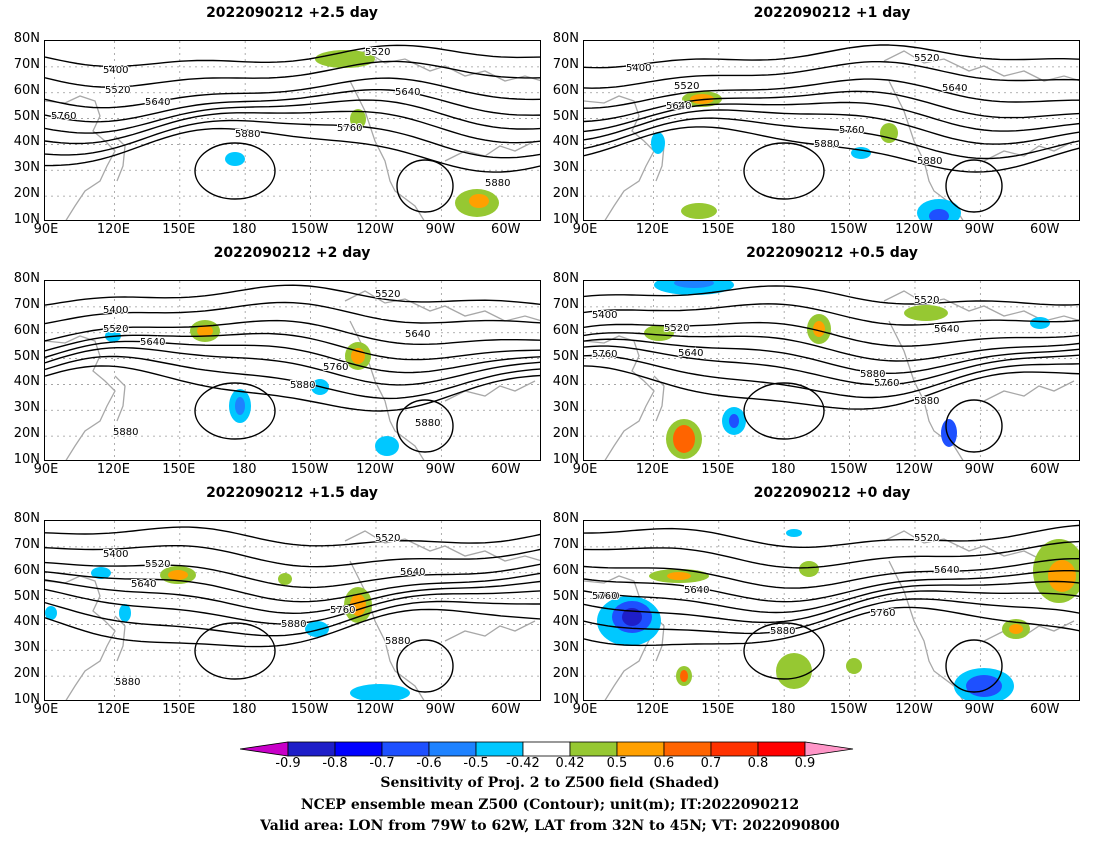  I want to click on map-svg: 5400 5520 5640 5520 5640 5760 5880 5880 5880, so click(292, 610).